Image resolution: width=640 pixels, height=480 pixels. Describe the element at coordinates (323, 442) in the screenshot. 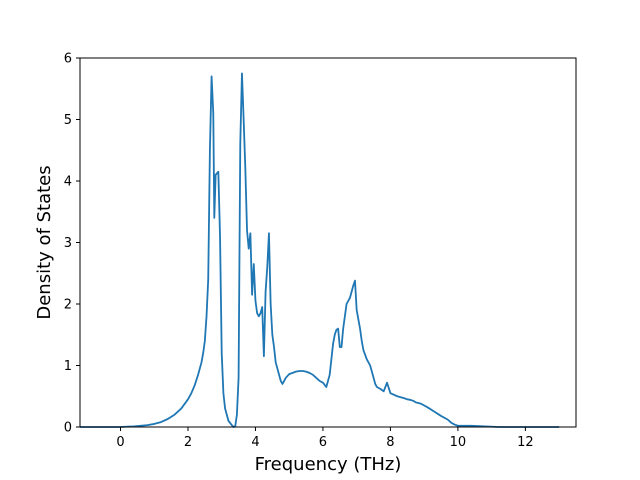

I see `x-tick-label: 6` at that location.